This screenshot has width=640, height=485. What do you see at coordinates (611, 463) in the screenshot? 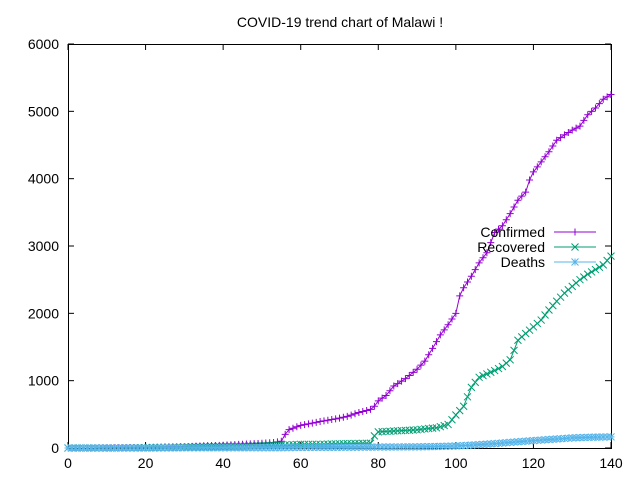
I see `x-tick-label: 140` at bounding box center [611, 463].